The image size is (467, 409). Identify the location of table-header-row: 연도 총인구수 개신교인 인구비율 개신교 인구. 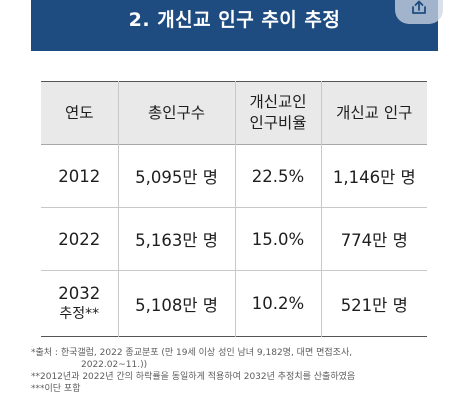
(234, 113).